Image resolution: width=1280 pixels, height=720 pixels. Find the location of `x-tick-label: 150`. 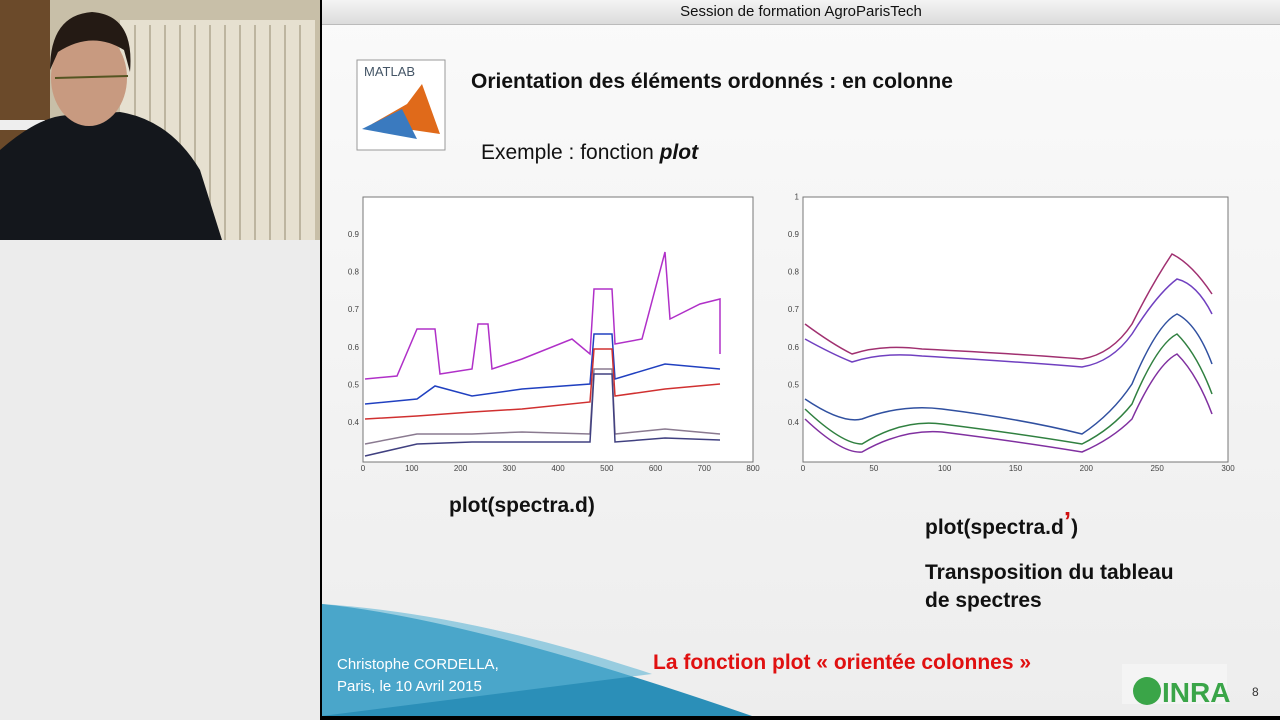

x-tick-label: 150 is located at coordinates (1016, 468).